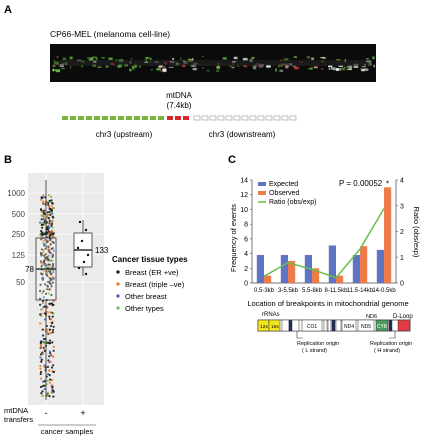  Describe the element at coordinates (242, 134) in the screenshot. I see `downstream-label: chr3 (downstream)` at that location.